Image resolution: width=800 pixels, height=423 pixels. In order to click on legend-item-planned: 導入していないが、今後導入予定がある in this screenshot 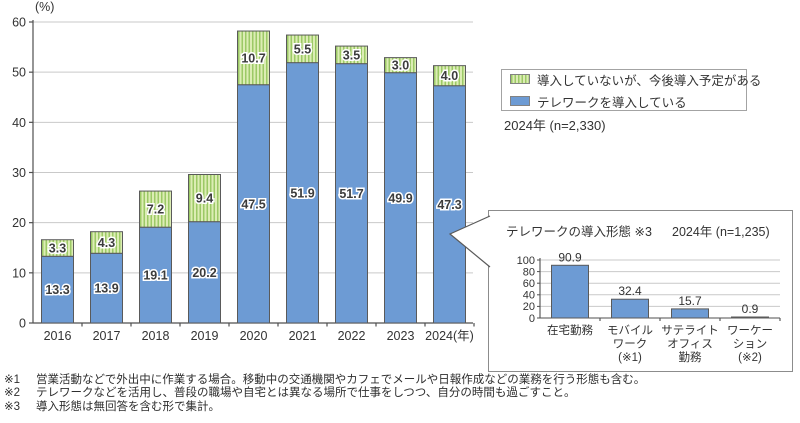, I will do `click(635, 79)`.